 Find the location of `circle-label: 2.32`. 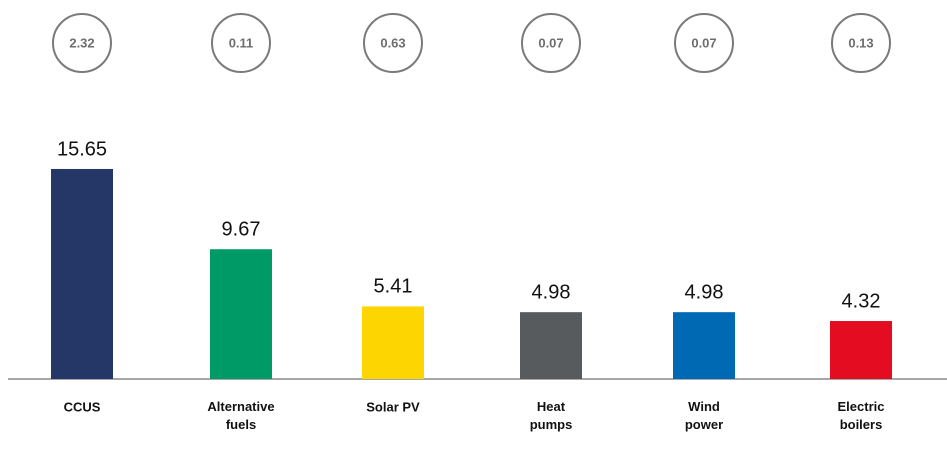

circle-label: 2.32 is located at coordinates (81, 42).